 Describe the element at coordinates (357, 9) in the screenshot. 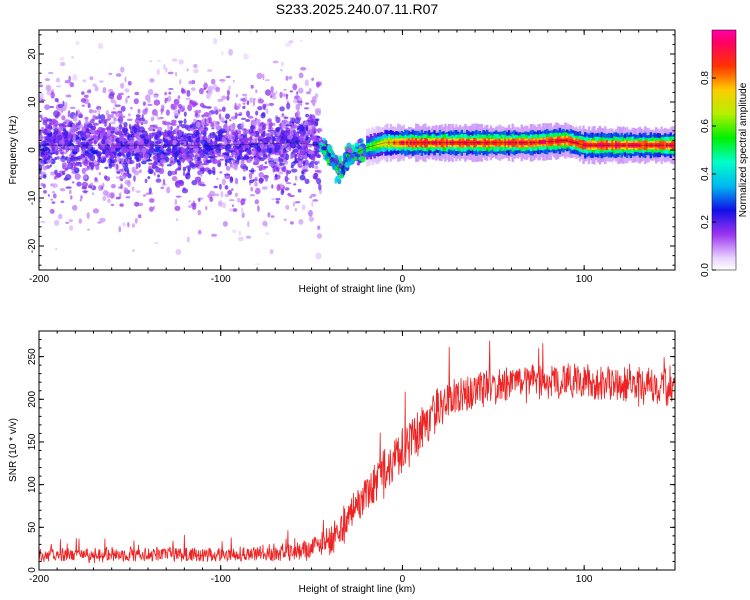

I see `chart-title: S233.2025.240.07.11.R07` at that location.